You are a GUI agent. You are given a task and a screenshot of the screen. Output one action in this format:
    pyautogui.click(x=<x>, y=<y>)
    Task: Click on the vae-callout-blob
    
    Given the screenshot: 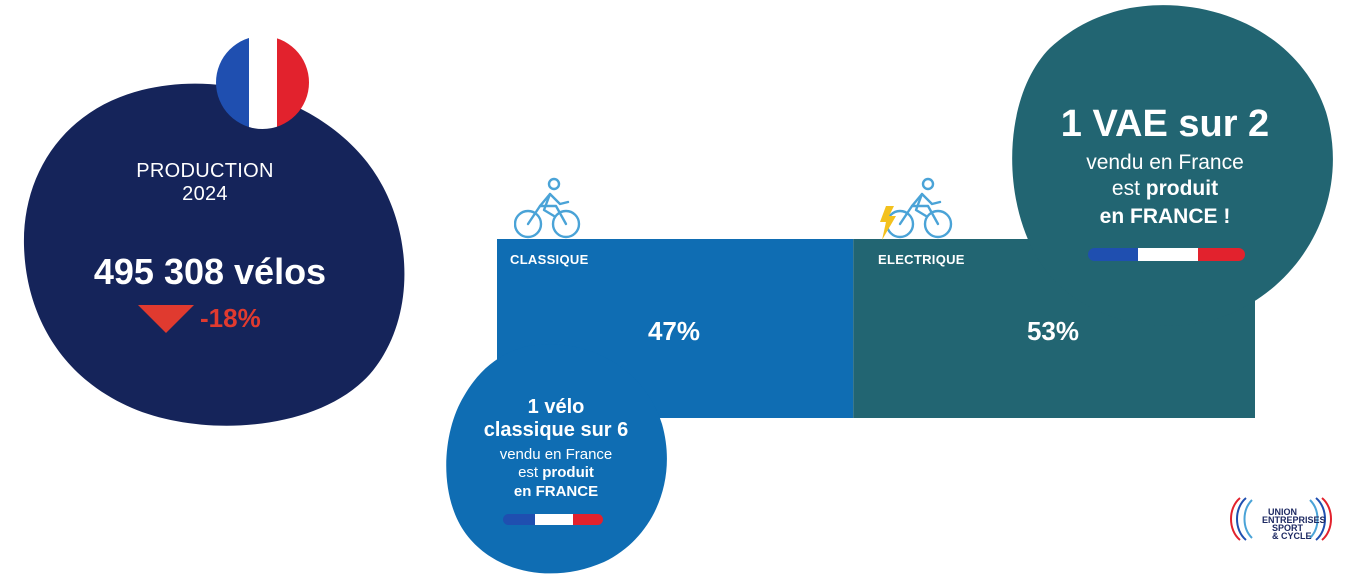 What is the action you would take?
    pyautogui.click(x=1172, y=165)
    